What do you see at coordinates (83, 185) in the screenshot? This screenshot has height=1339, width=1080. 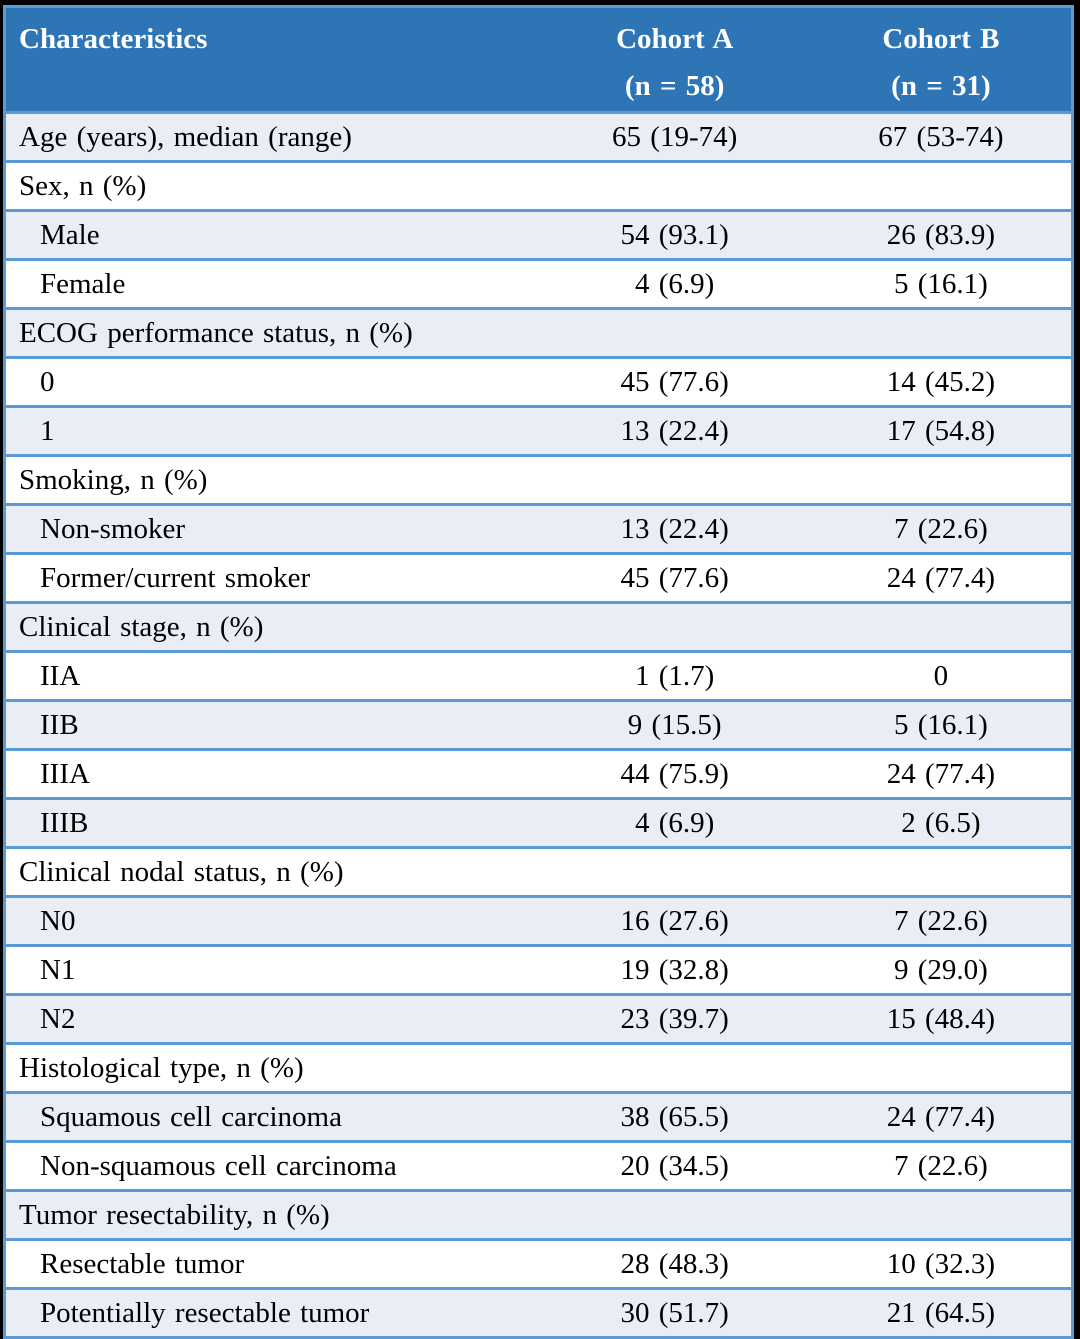 I see `row-label: Sex, n (%)` at bounding box center [83, 185].